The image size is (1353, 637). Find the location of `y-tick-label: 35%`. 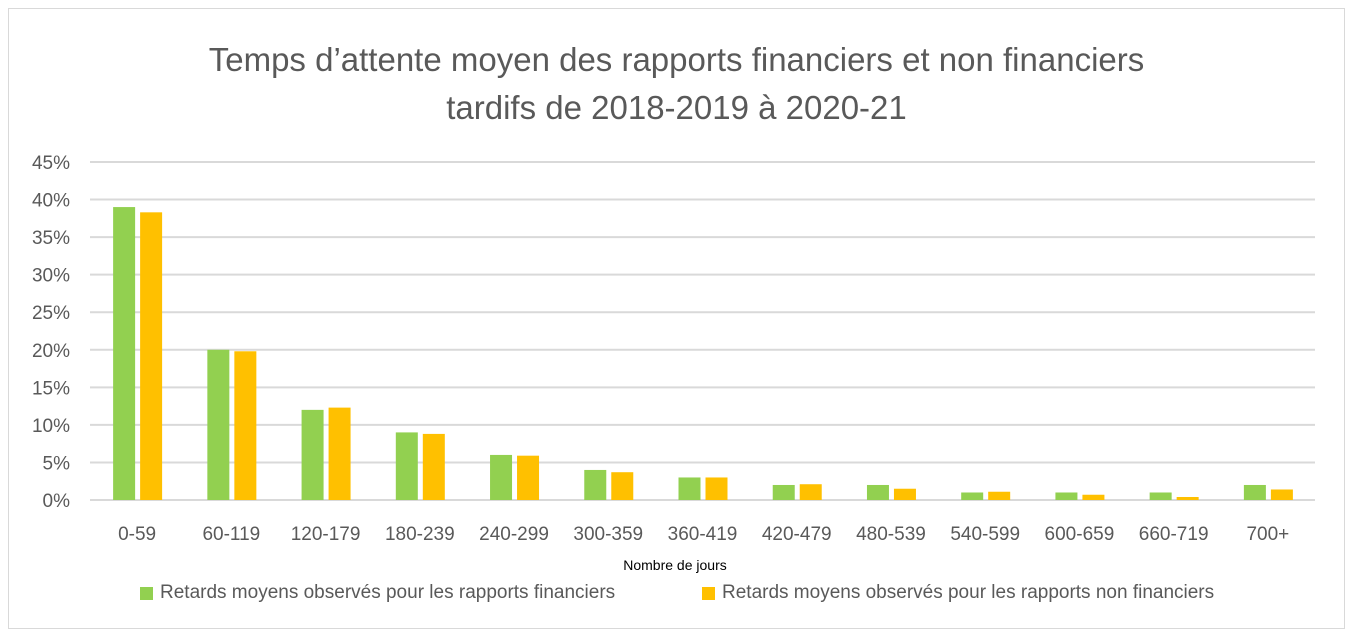

y-tick-label: 35% is located at coordinates (51, 238).